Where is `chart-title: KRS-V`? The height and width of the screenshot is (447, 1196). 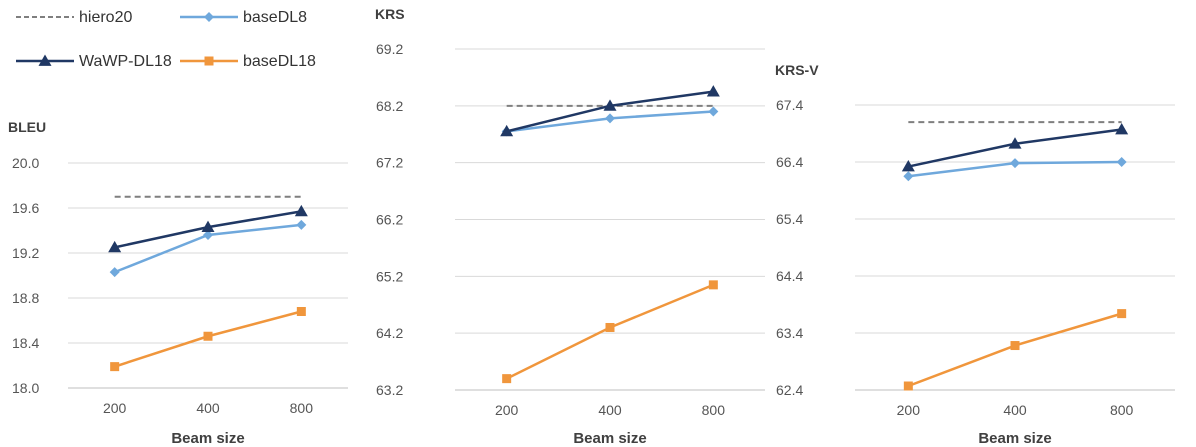
chart-title: KRS-V is located at coordinates (797, 70).